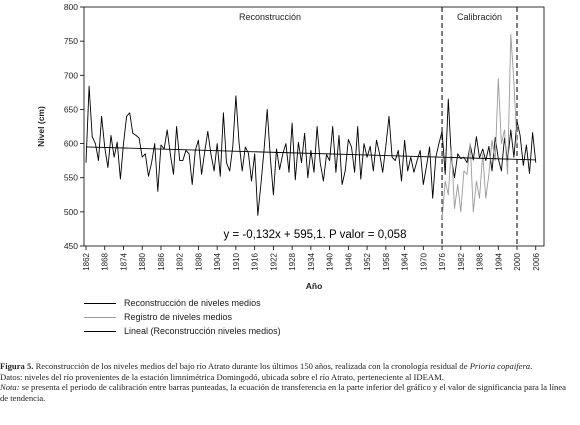 The width and height of the screenshot is (580, 425). Describe the element at coordinates (442, 261) in the screenshot. I see `x-tick-label: 1976` at that location.